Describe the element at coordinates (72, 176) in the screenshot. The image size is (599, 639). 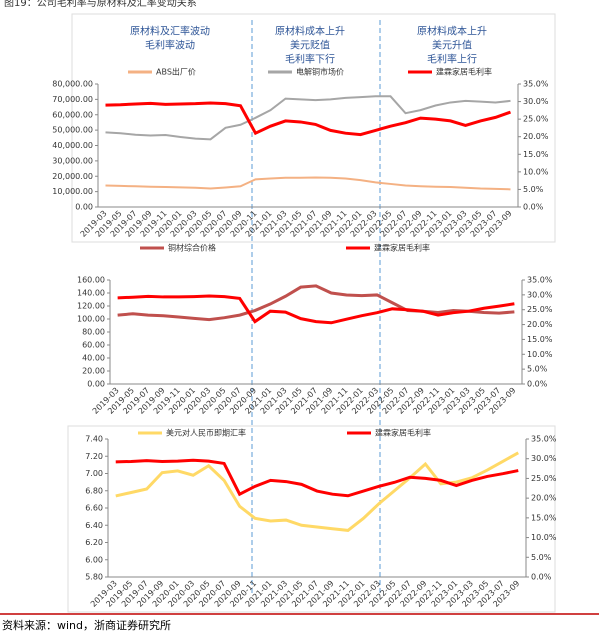
I see `y-tick-label: 20,000.00` at that location.